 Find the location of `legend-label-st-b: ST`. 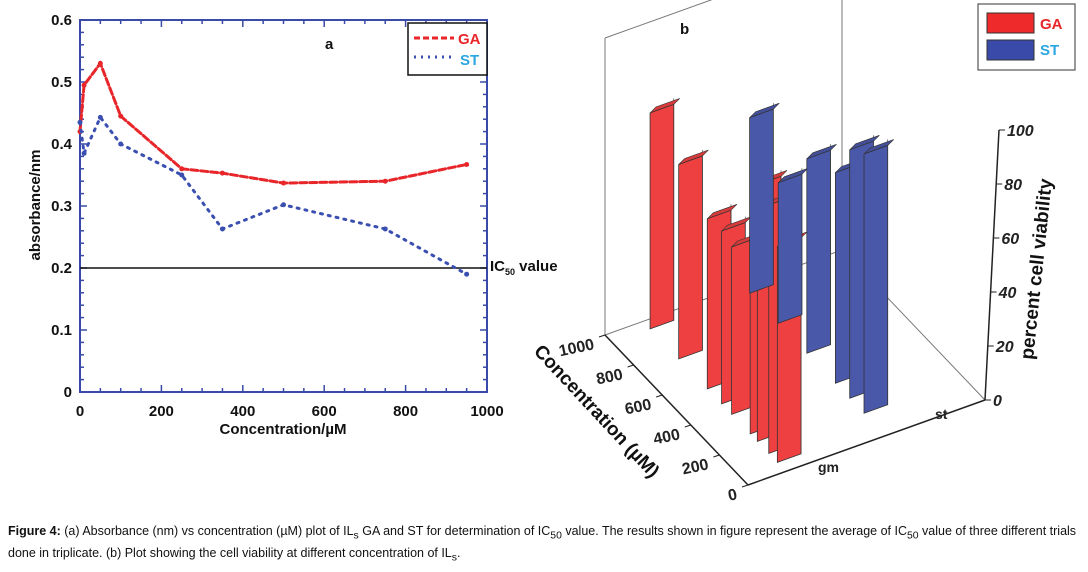

legend-label-st-b: ST is located at coordinates (1049, 50).